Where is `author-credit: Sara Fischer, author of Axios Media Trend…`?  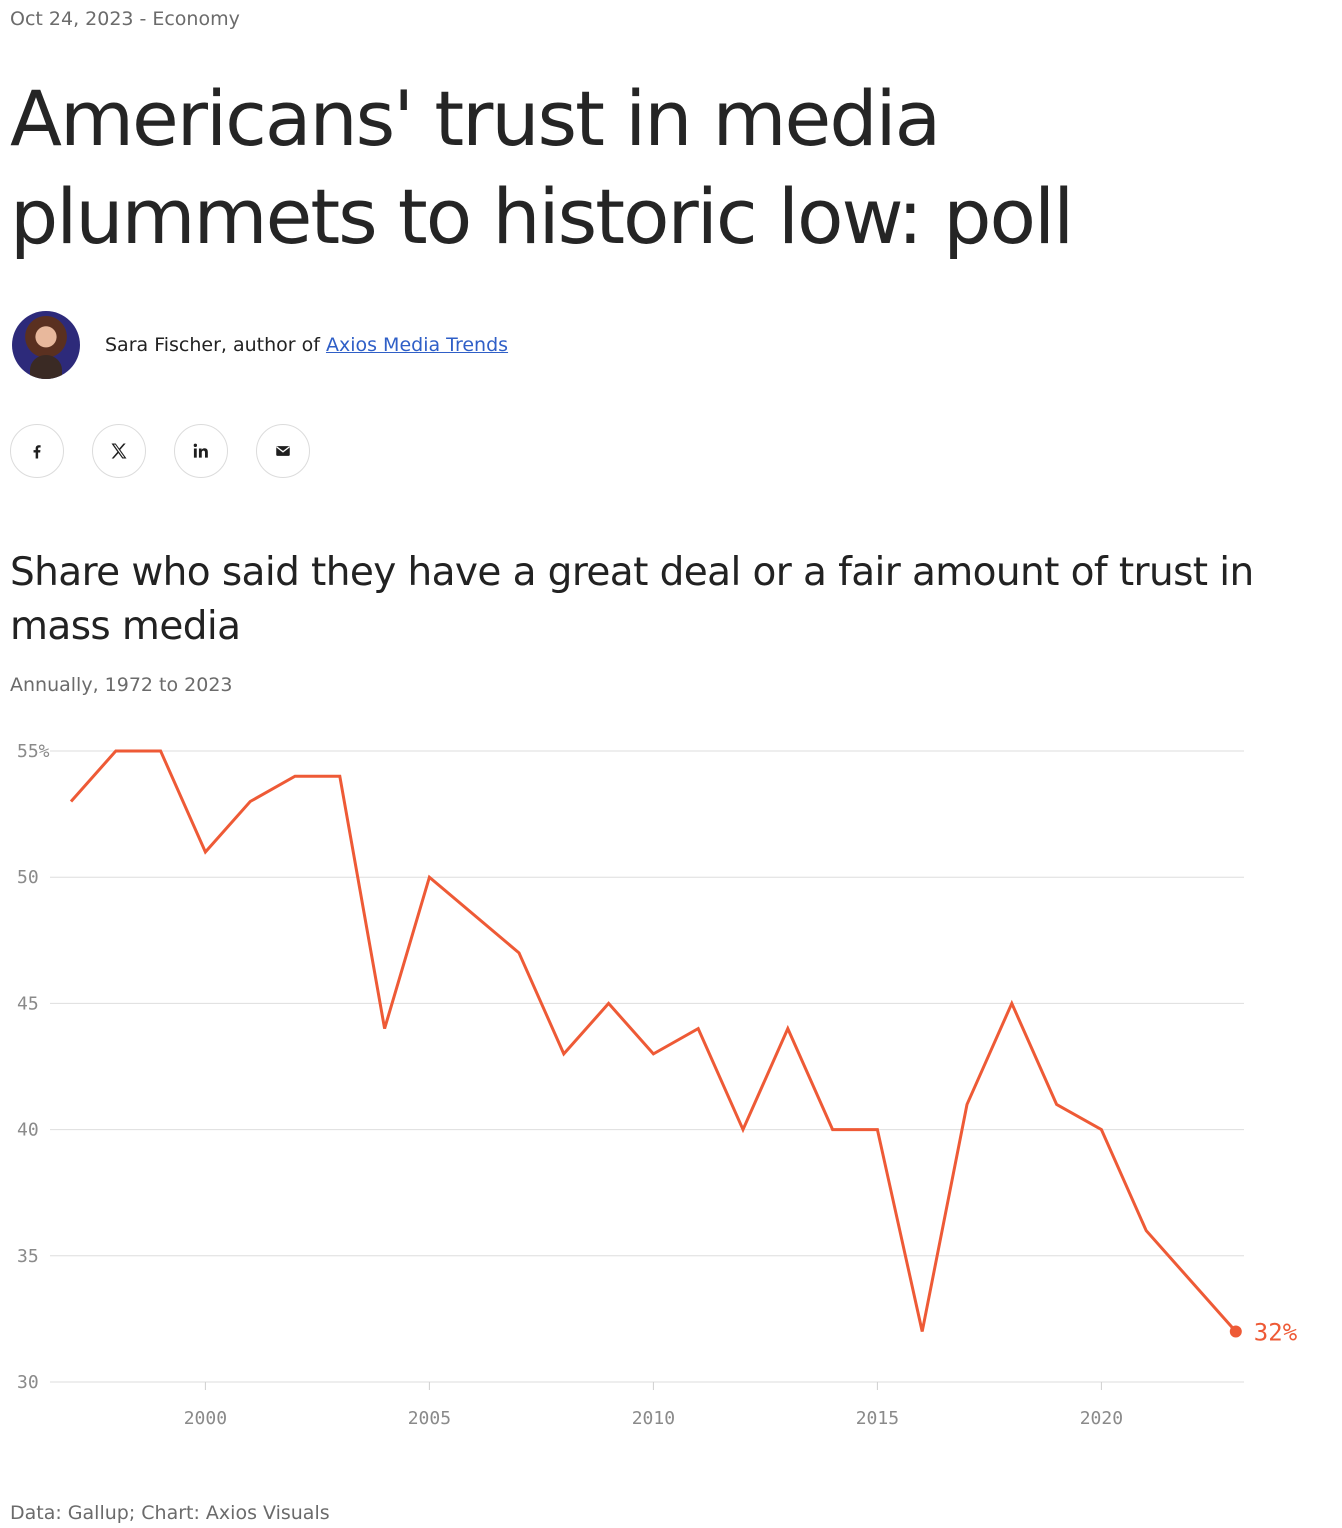 author-credit: Sara Fischer, author of Axios Media Trend… is located at coordinates (306, 345).